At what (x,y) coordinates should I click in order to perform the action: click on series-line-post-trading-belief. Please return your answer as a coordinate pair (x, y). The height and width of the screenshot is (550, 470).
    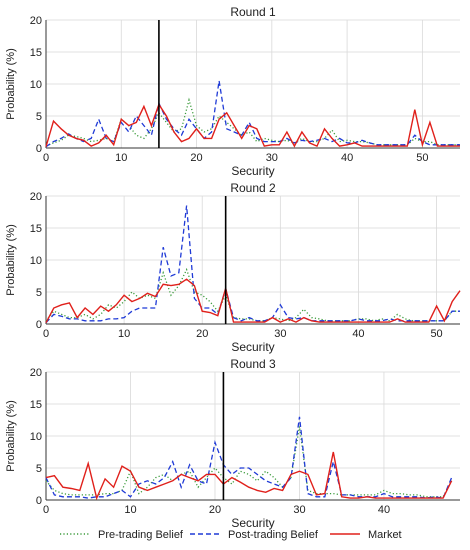
    Looking at the image, I should click on (249, 457).